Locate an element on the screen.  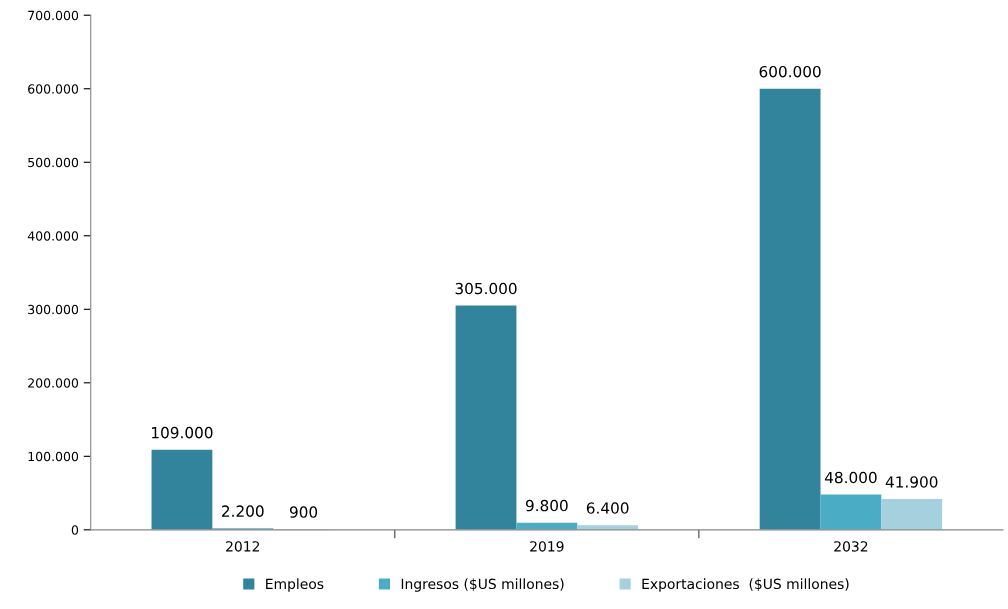
data-label: 48.000 is located at coordinates (850, 477).